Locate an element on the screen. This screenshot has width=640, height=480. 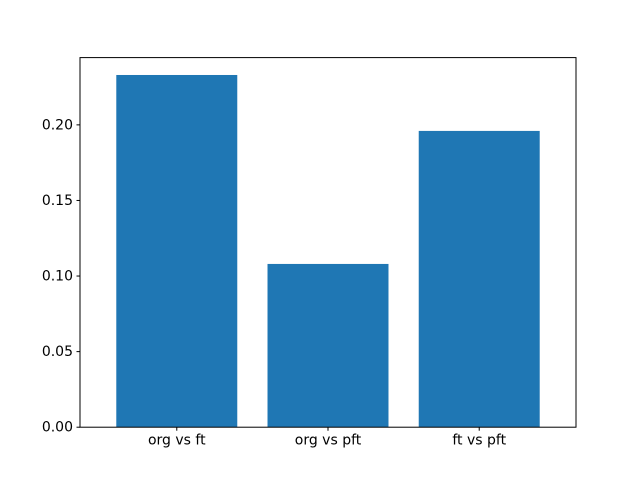
y-tick-label: 0.05 is located at coordinates (57, 352).